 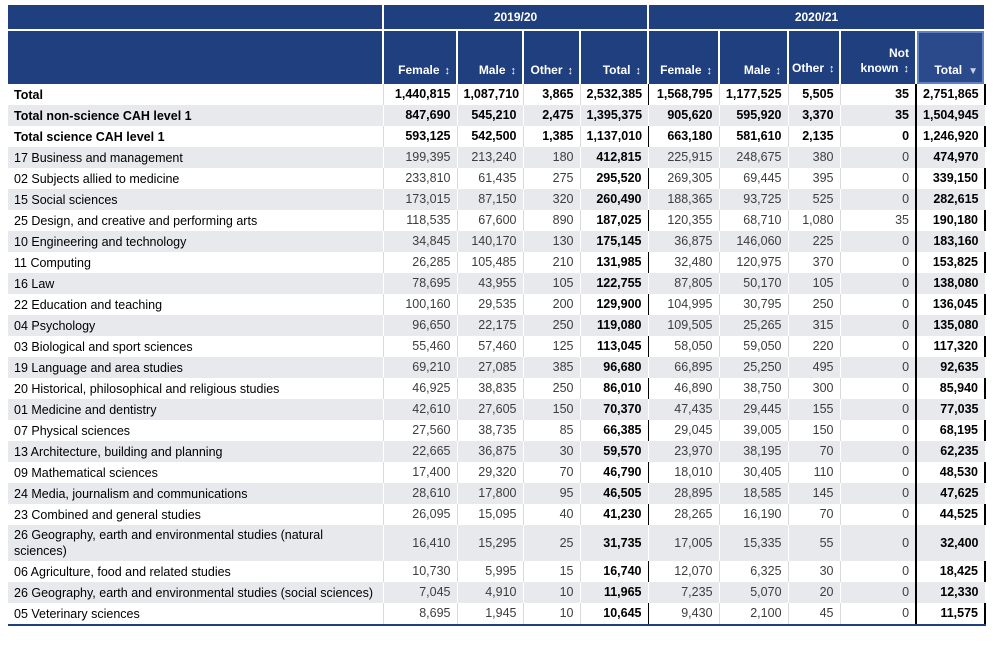 I want to click on value-cell: 105, so click(x=552, y=283).